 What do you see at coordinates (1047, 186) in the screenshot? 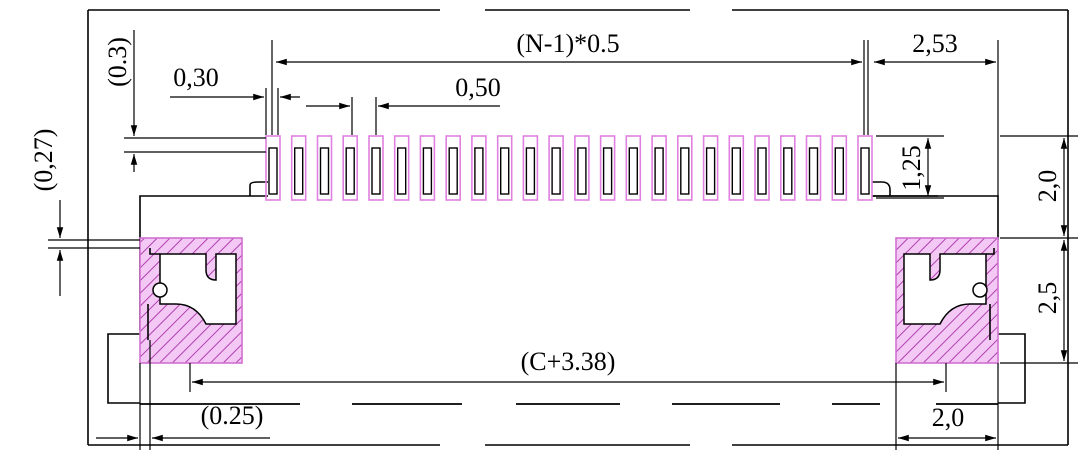
I see `dim-body-height-label: 2,0` at bounding box center [1047, 186].